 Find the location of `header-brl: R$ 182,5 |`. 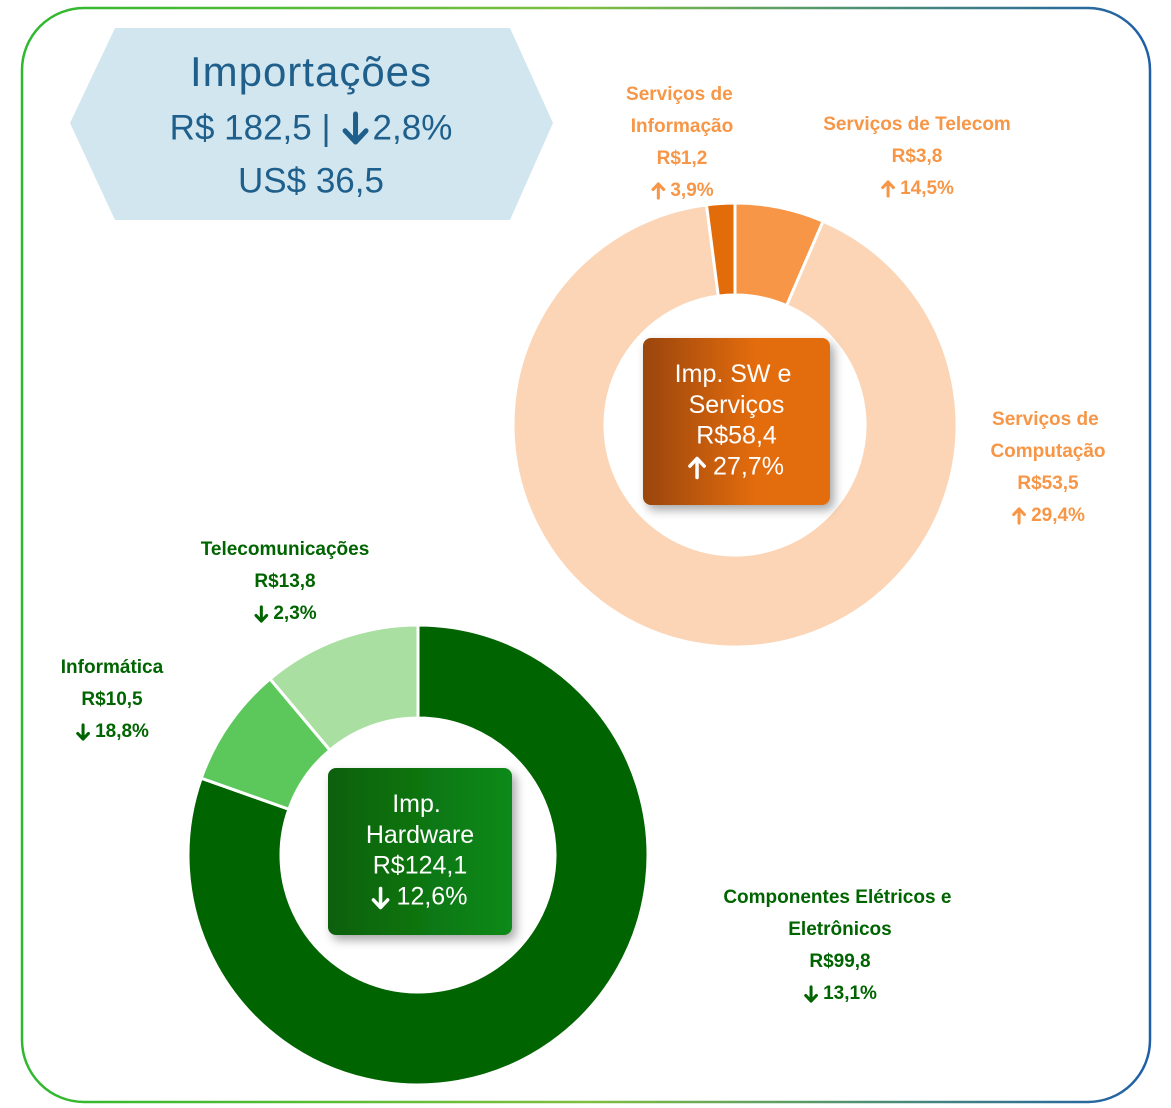

header-brl: R$ 182,5 | is located at coordinates (250, 127).